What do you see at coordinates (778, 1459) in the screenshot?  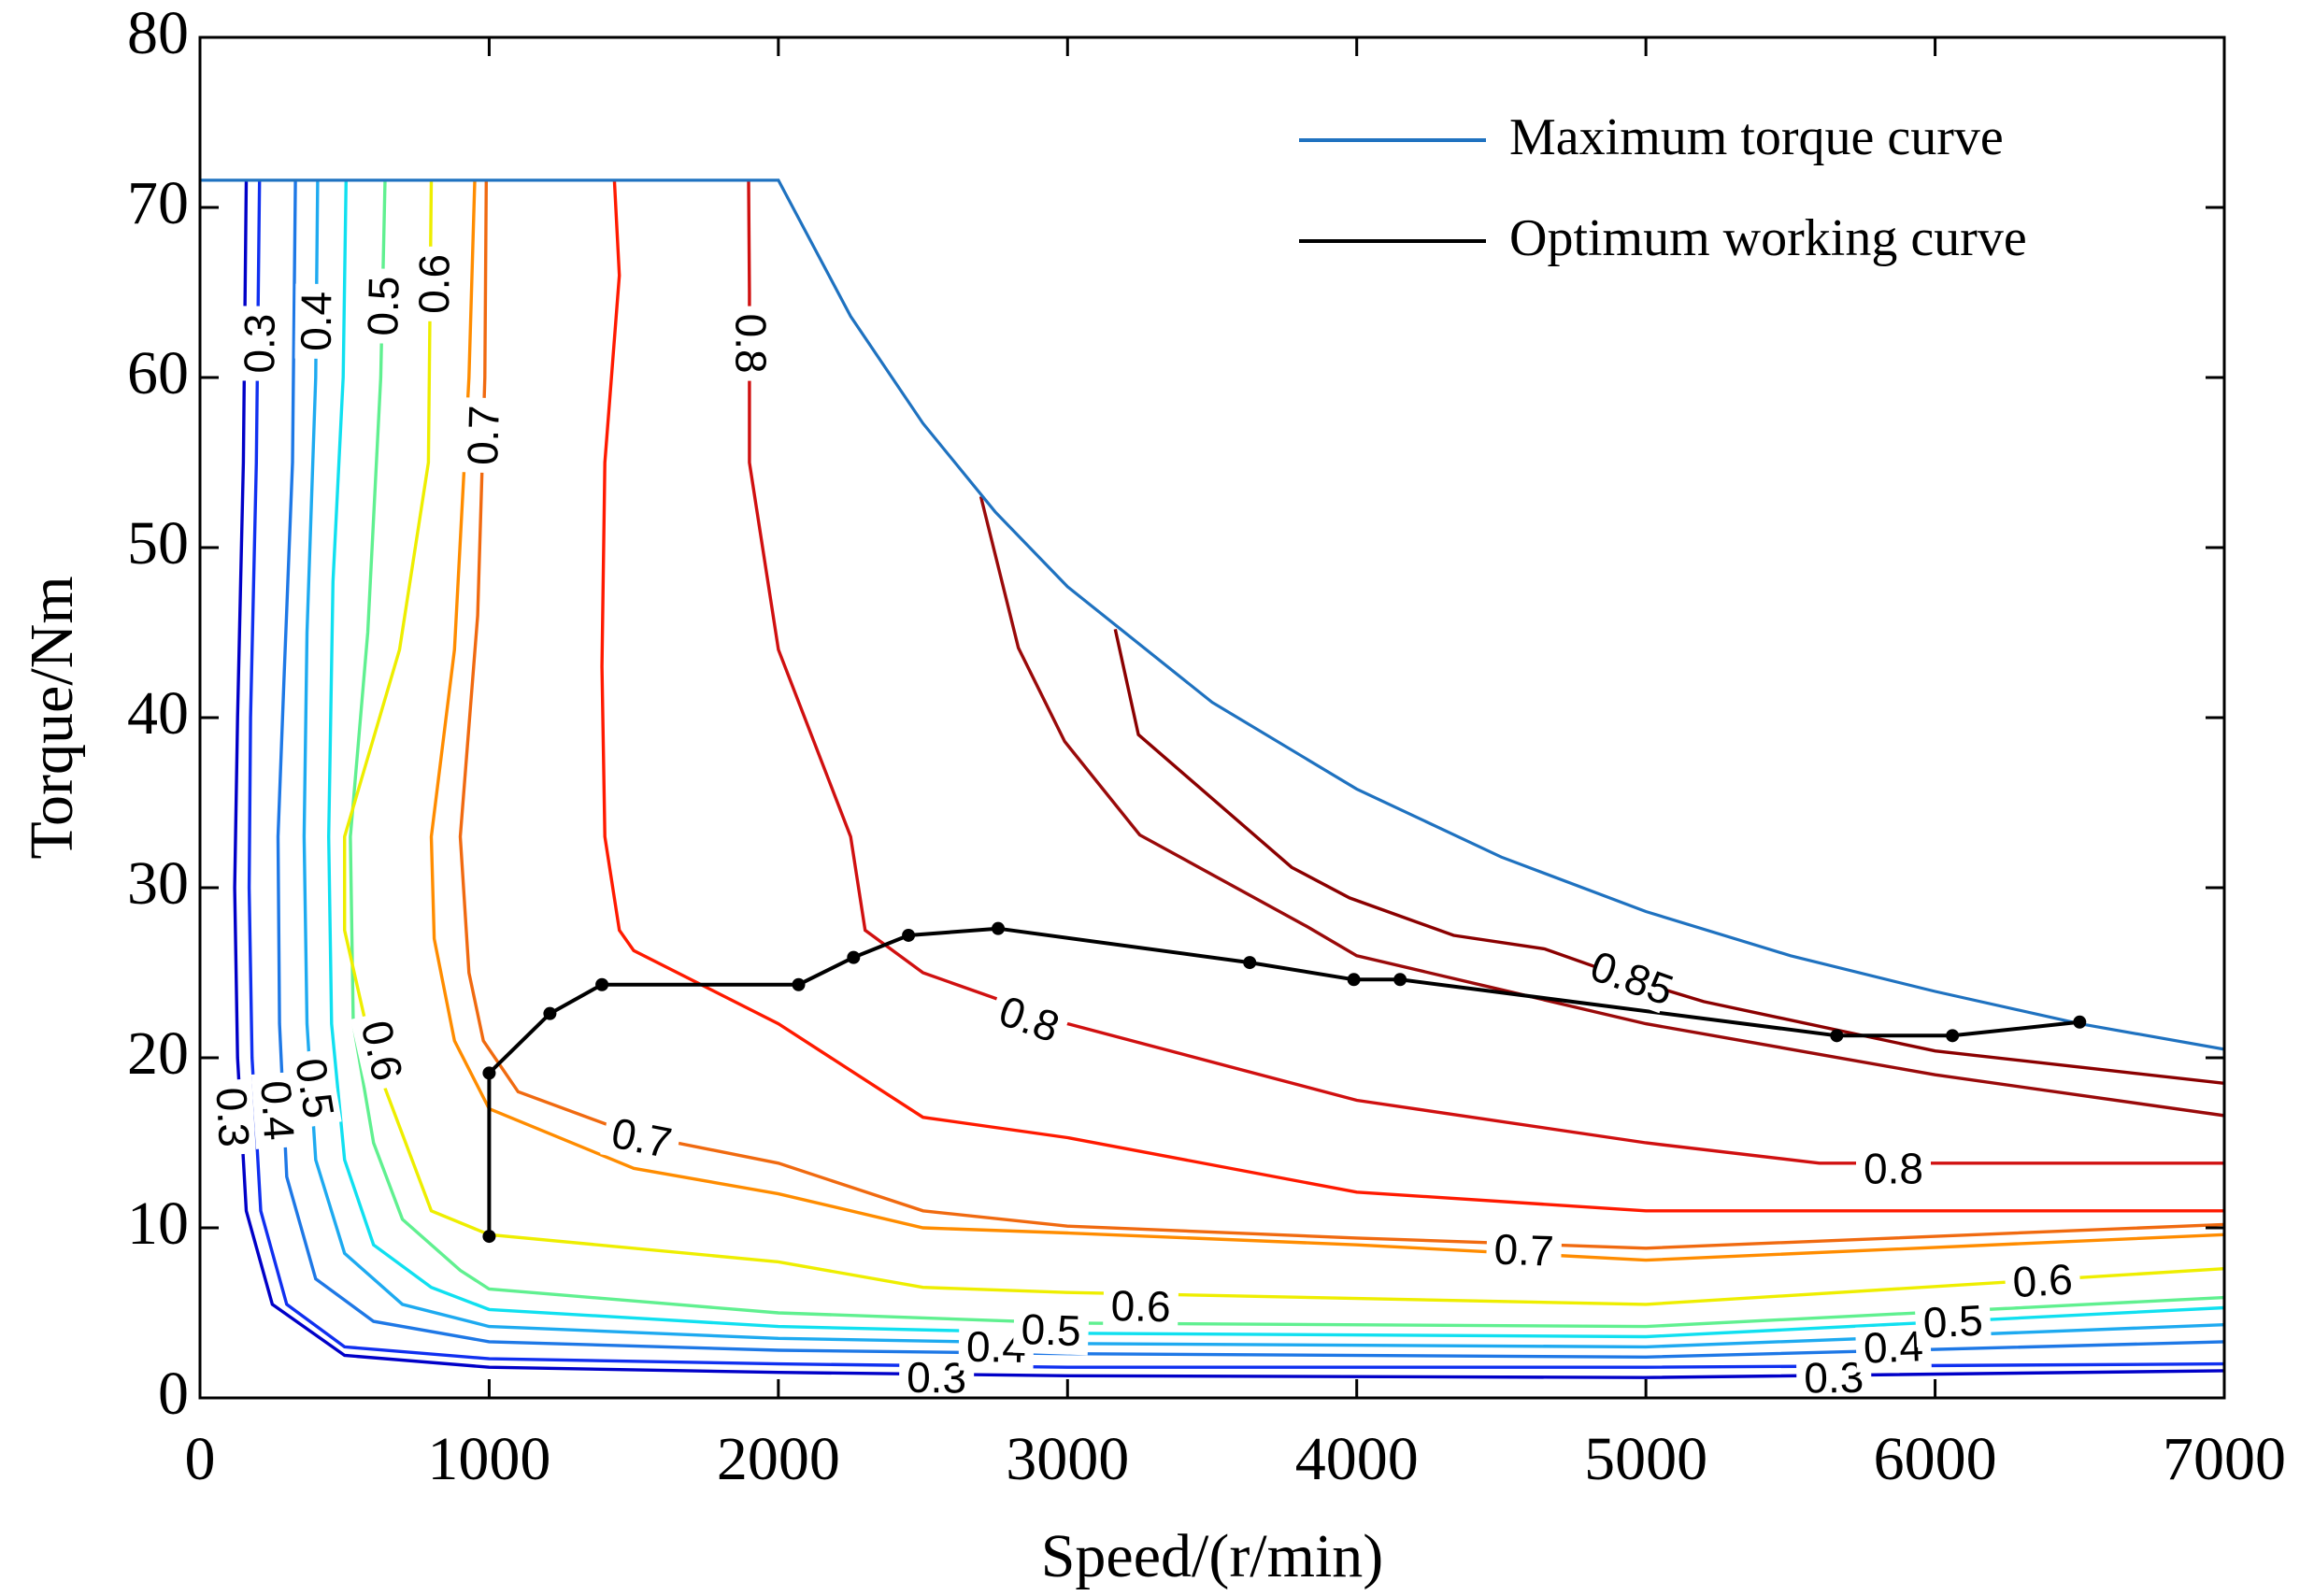 I see `x-tick-label: 2000` at bounding box center [778, 1459].